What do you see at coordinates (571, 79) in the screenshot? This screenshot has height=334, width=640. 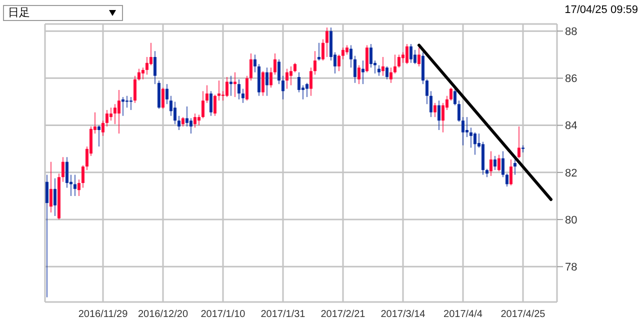 I see `y-tick-label: 86` at bounding box center [571, 79].